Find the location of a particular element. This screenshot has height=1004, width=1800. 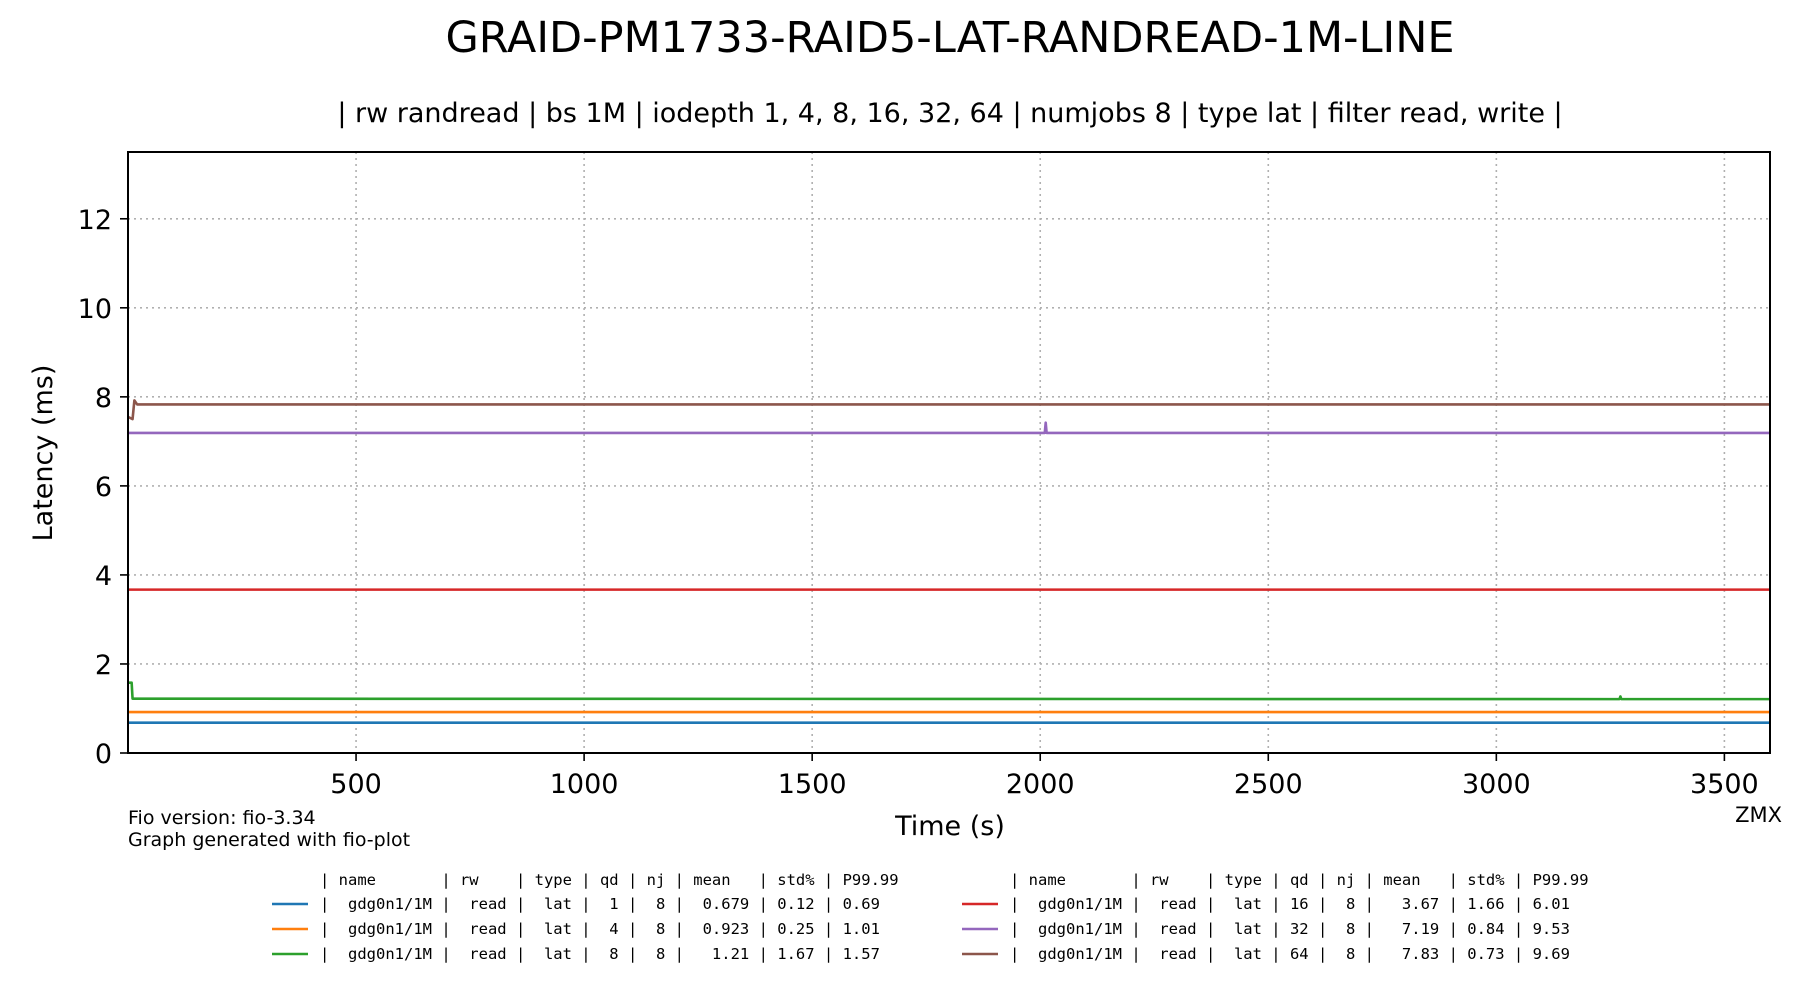

x-tick-label: 500 is located at coordinates (356, 784).